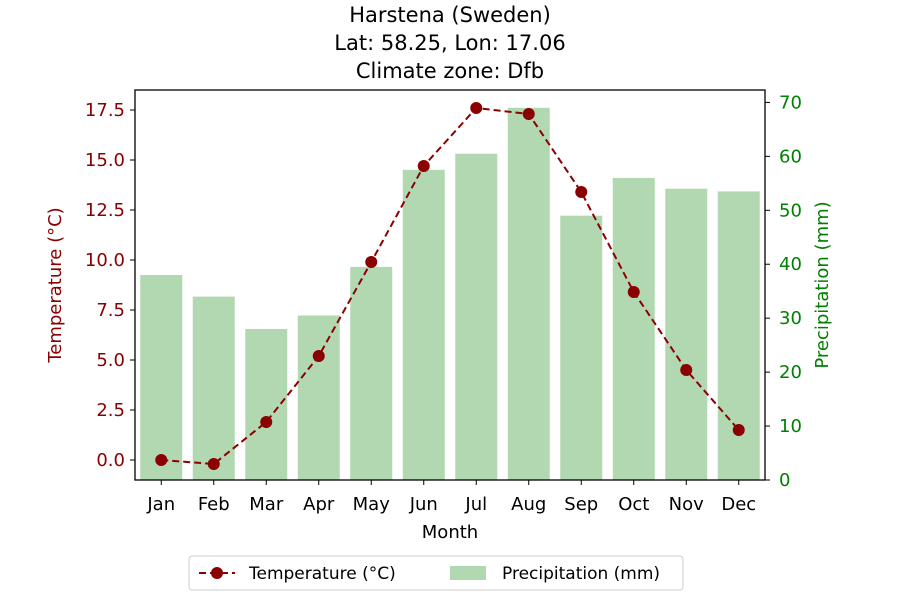  Describe the element at coordinates (633, 504) in the screenshot. I see `x-tick-label: Oct` at that location.